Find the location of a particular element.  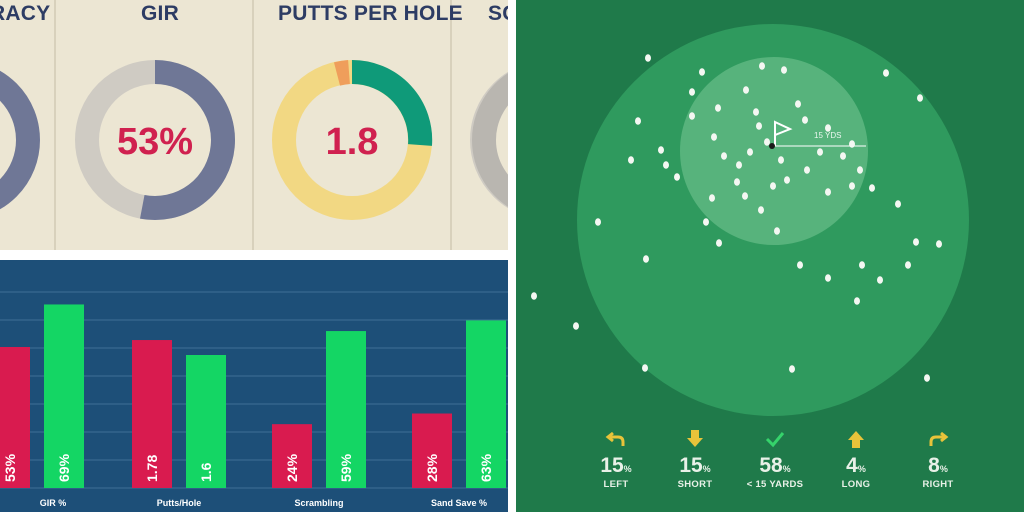

bar-value-label: 1.78 is located at coordinates (152, 468).